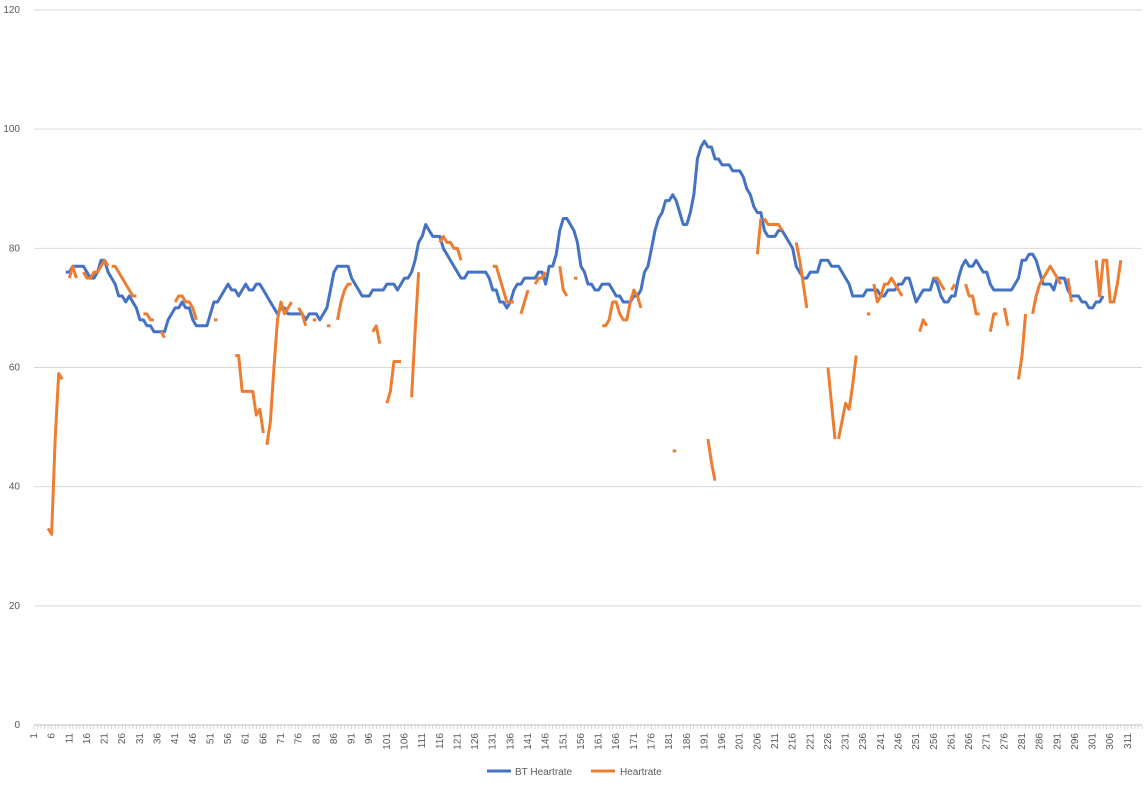 This screenshot has width=1148, height=787. I want to click on x-tick-label: 36, so click(158, 739).